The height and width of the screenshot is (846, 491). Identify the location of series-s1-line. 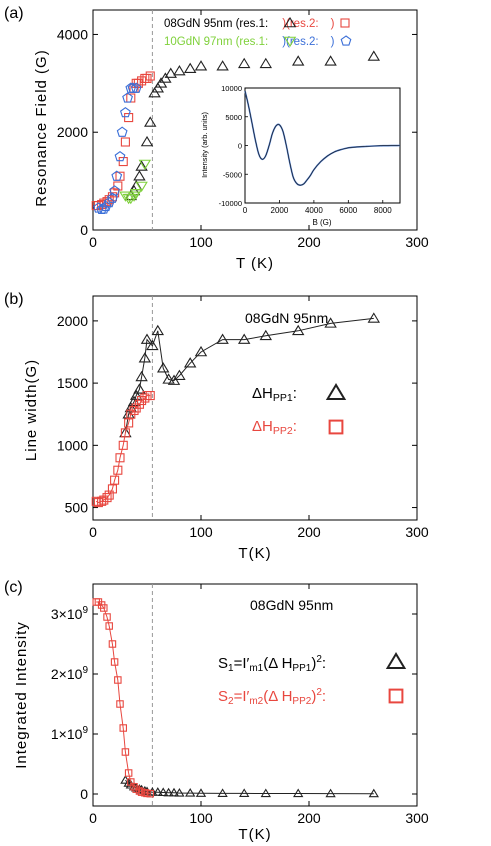
(249, 787).